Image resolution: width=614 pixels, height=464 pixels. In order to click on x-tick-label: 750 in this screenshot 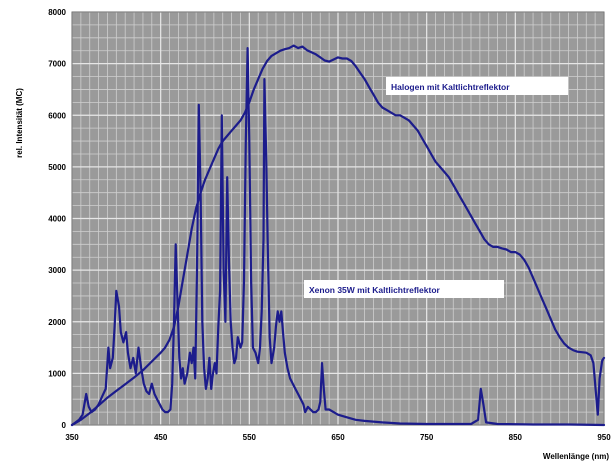, I will do `click(427, 437)`.